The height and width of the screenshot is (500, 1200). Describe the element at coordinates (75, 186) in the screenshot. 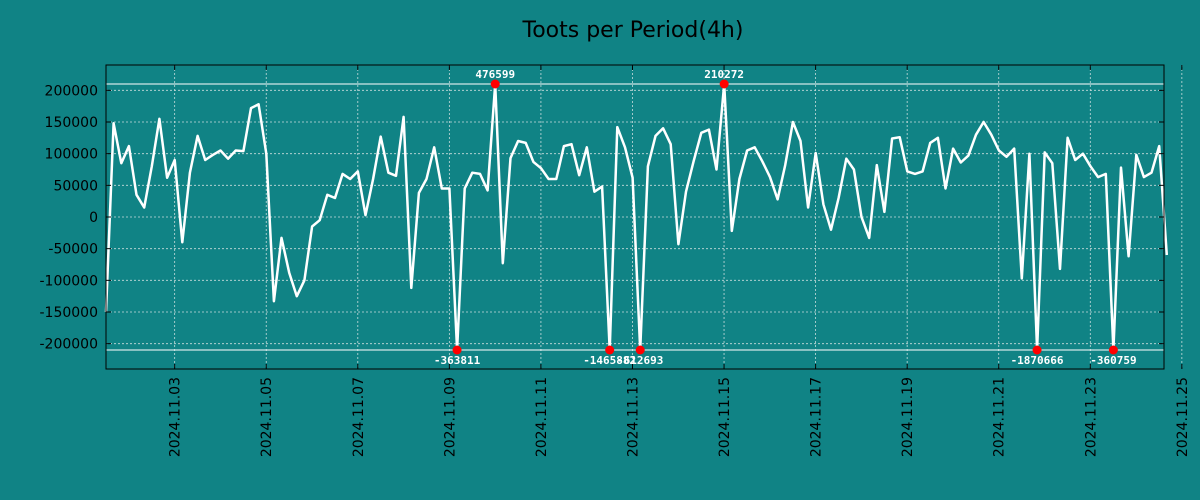

I see `y-tick-label: 50000` at that location.